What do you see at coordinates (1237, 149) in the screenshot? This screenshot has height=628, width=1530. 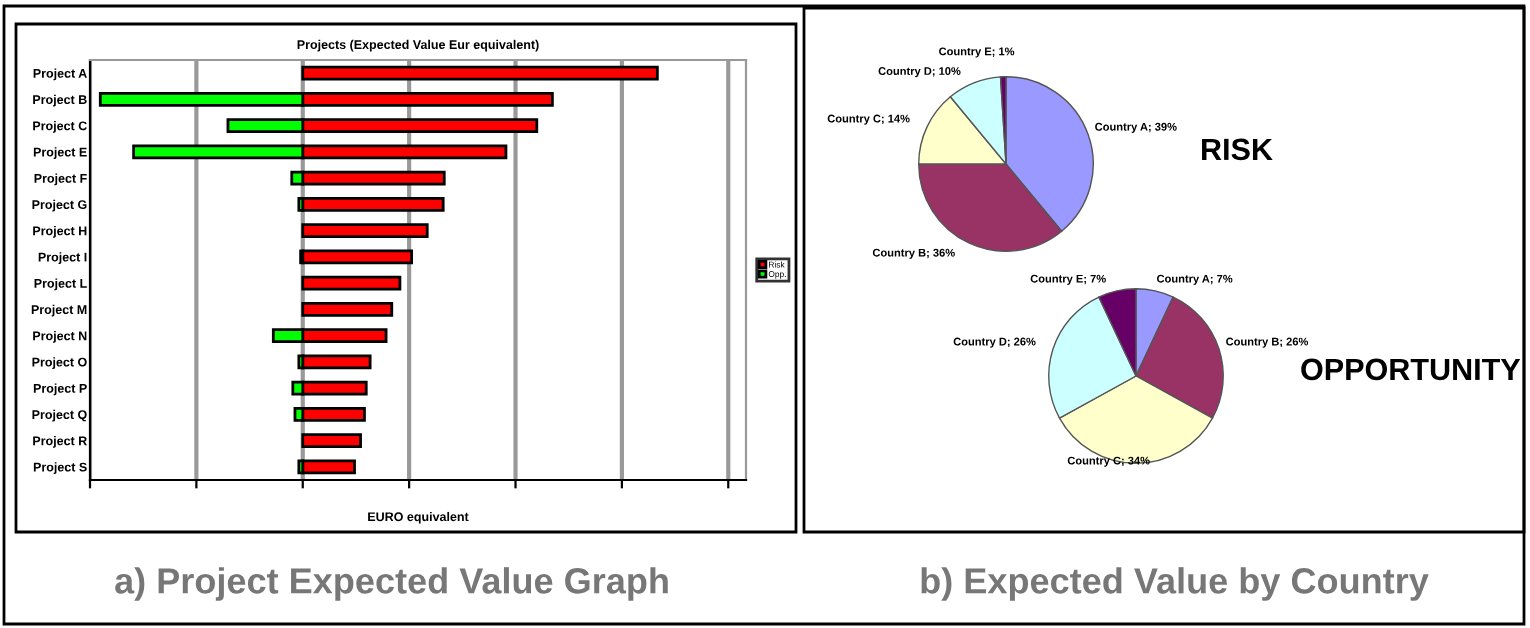 I see `text: RISK` at bounding box center [1237, 149].